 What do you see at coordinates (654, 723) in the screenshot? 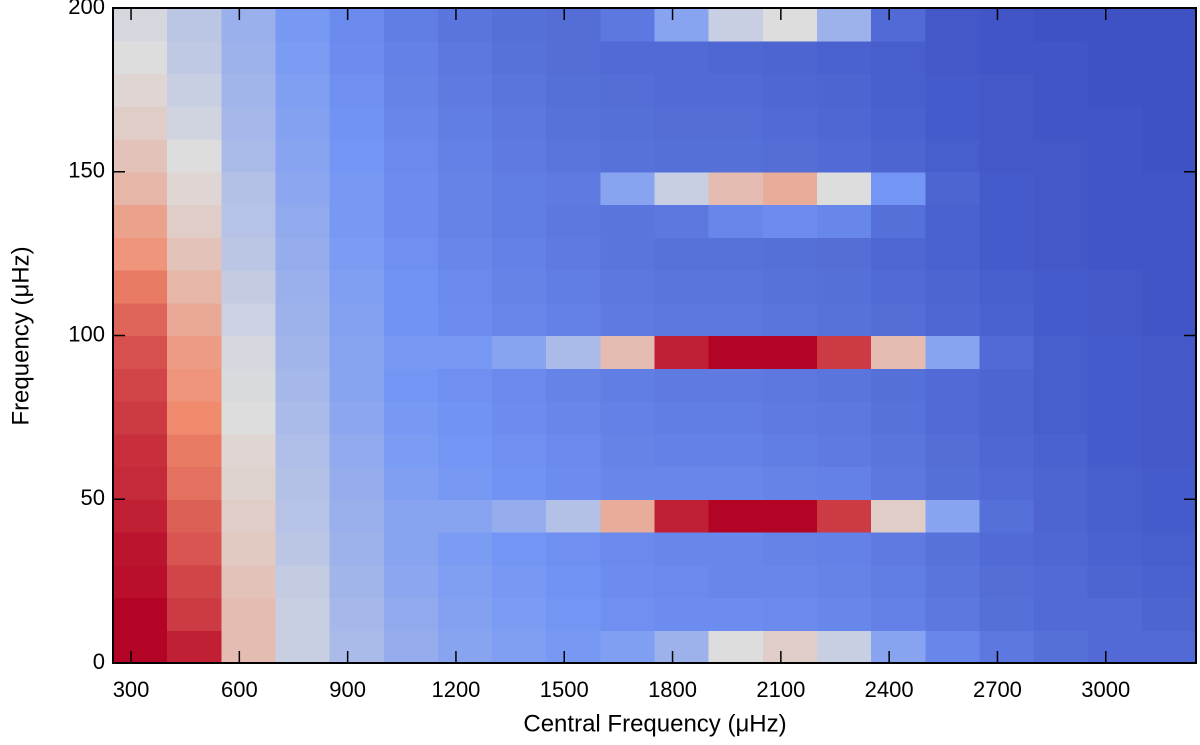
I see `x-axis-label: Central Frequency (μHz)` at bounding box center [654, 723].